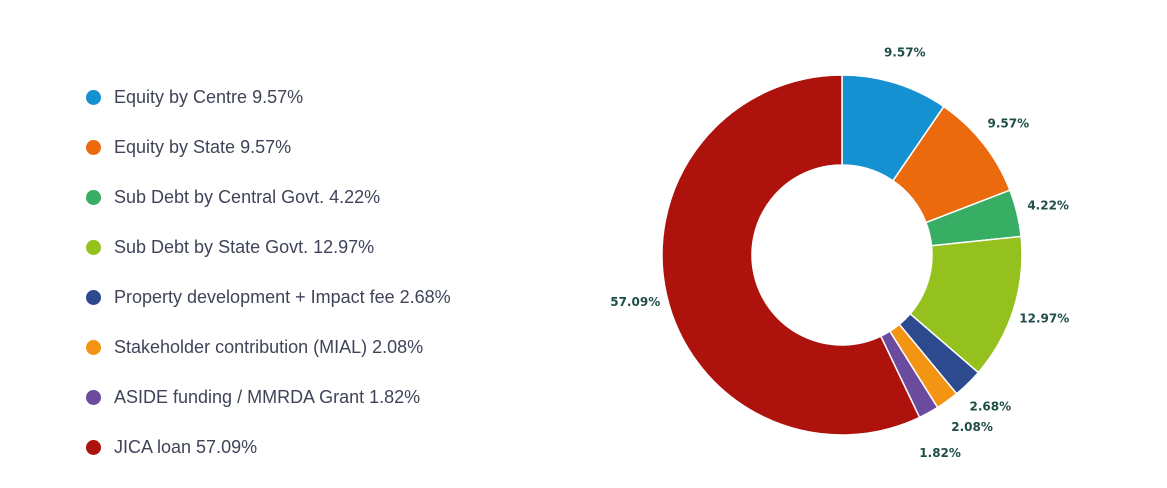 This screenshot has width=1167, height=488. Describe the element at coordinates (990, 406) in the screenshot. I see `slice-data-label: 2.68%` at that location.